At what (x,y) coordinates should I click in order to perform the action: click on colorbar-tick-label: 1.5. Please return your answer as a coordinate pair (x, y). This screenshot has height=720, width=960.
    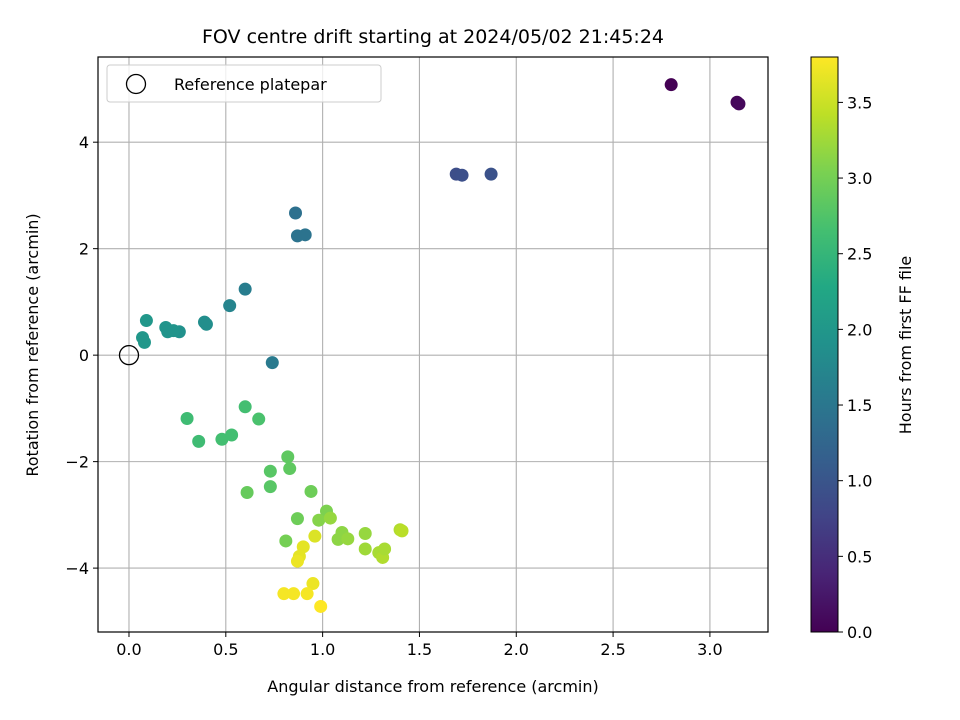
    Looking at the image, I should click on (859, 405).